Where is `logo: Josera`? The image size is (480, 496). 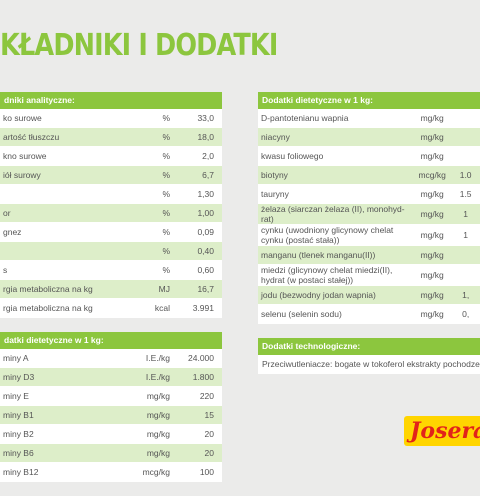
logo: Josera is located at coordinates (442, 431).